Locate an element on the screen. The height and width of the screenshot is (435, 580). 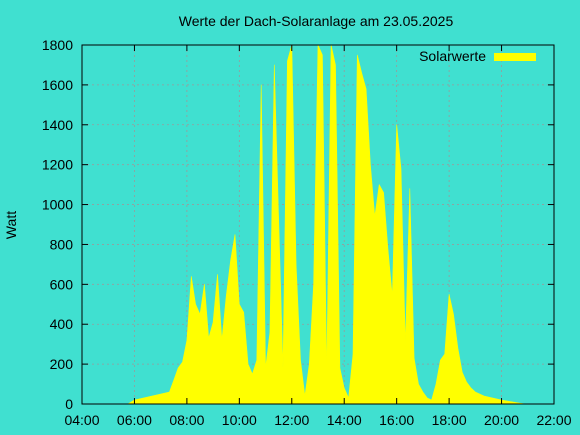
y-tick-label: 600 is located at coordinates (62, 284).